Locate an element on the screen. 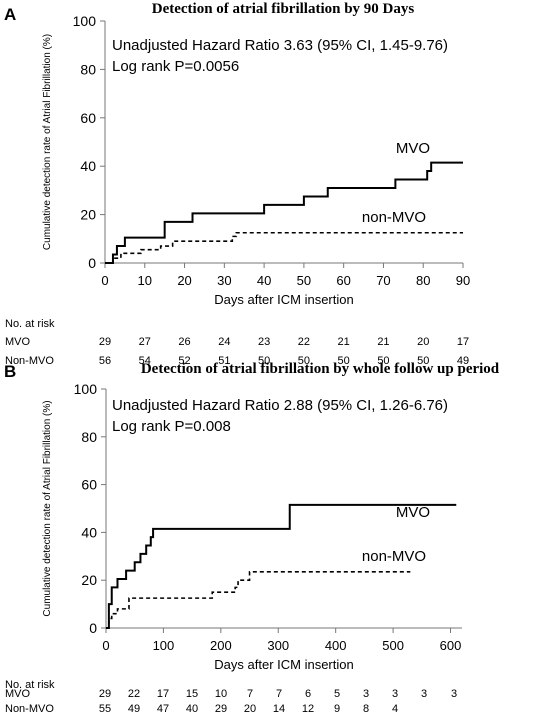 The image size is (536, 715). panel-a-x-axis-label: Days after ICM insertion is located at coordinates (283, 299).